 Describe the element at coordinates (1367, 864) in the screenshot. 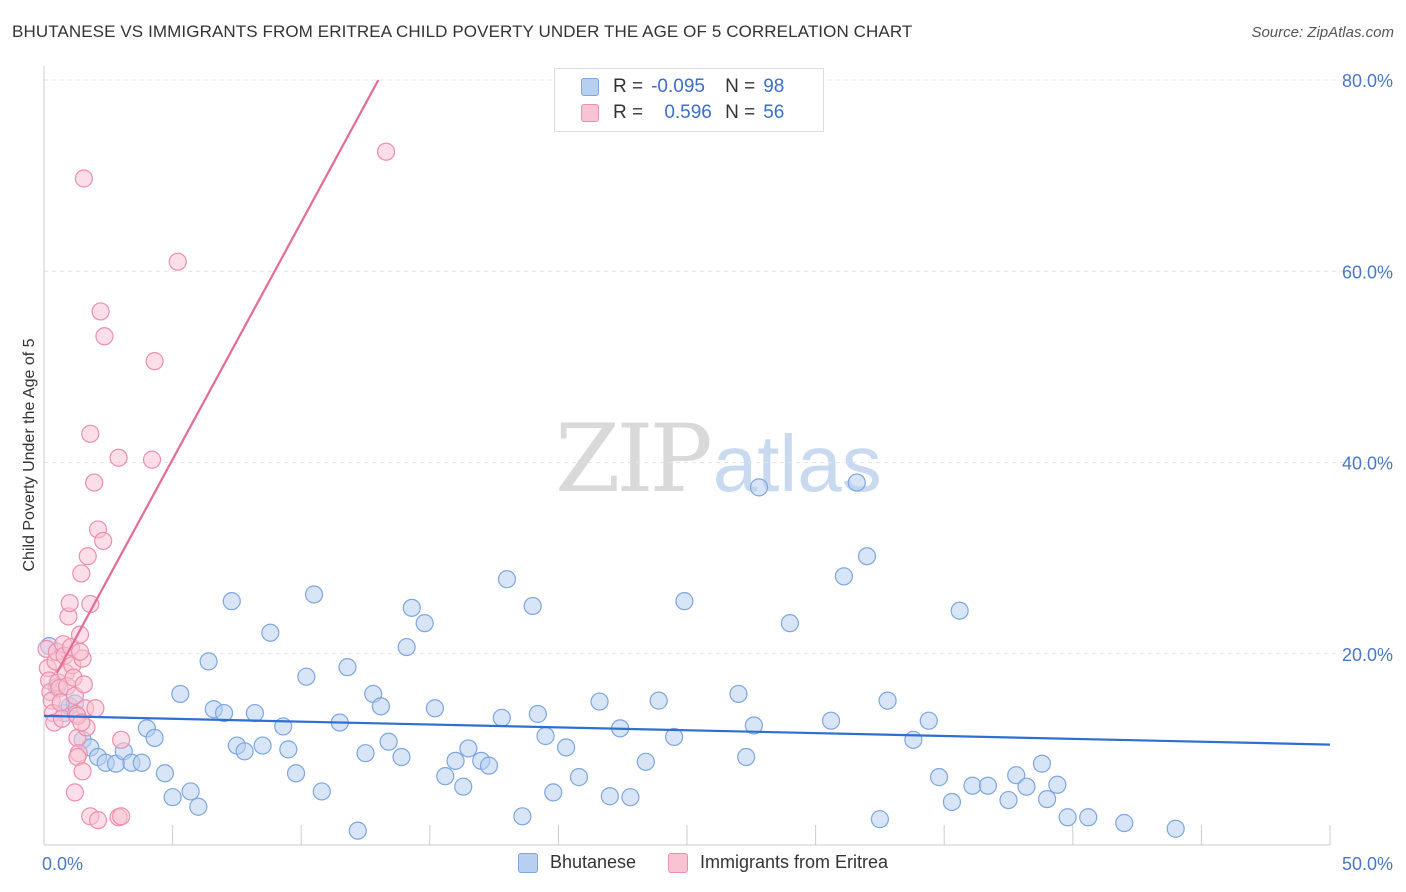

I see `x-tick-label: 50.0%` at that location.